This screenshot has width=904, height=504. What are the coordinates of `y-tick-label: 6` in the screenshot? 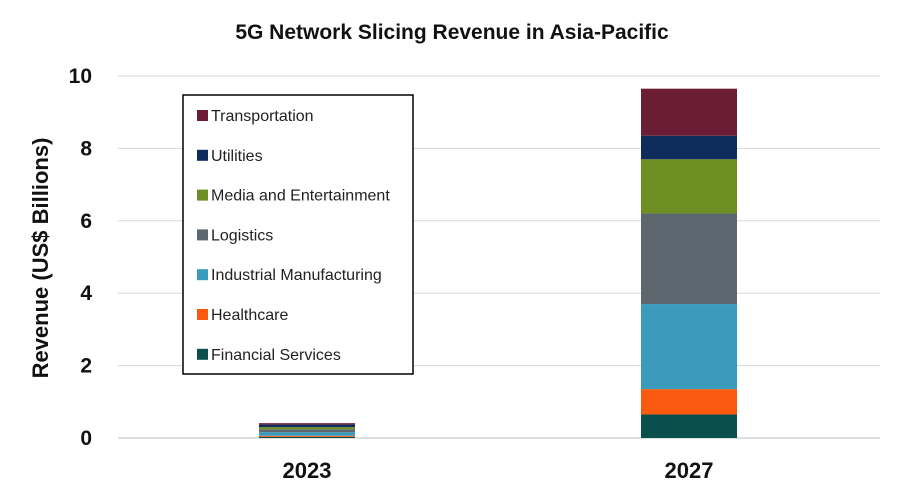 It's located at (86, 221).